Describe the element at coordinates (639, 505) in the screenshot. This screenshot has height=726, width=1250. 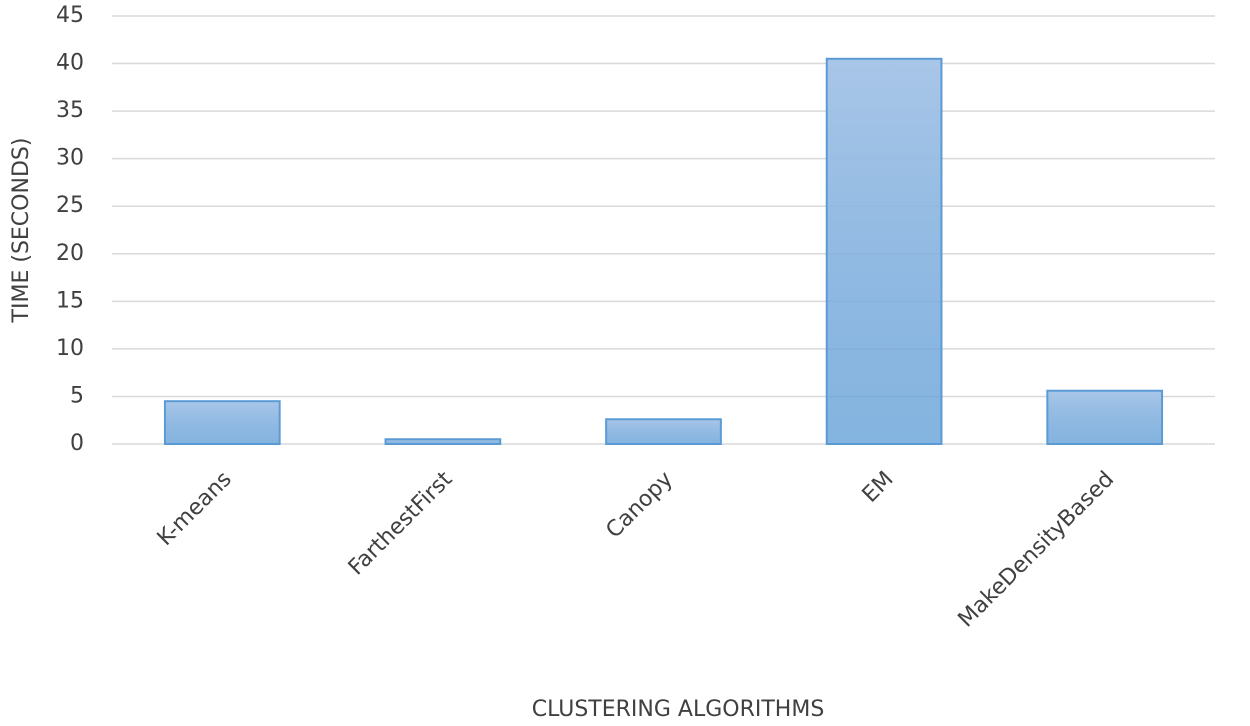
I see `x-tick-label: Canopy` at that location.